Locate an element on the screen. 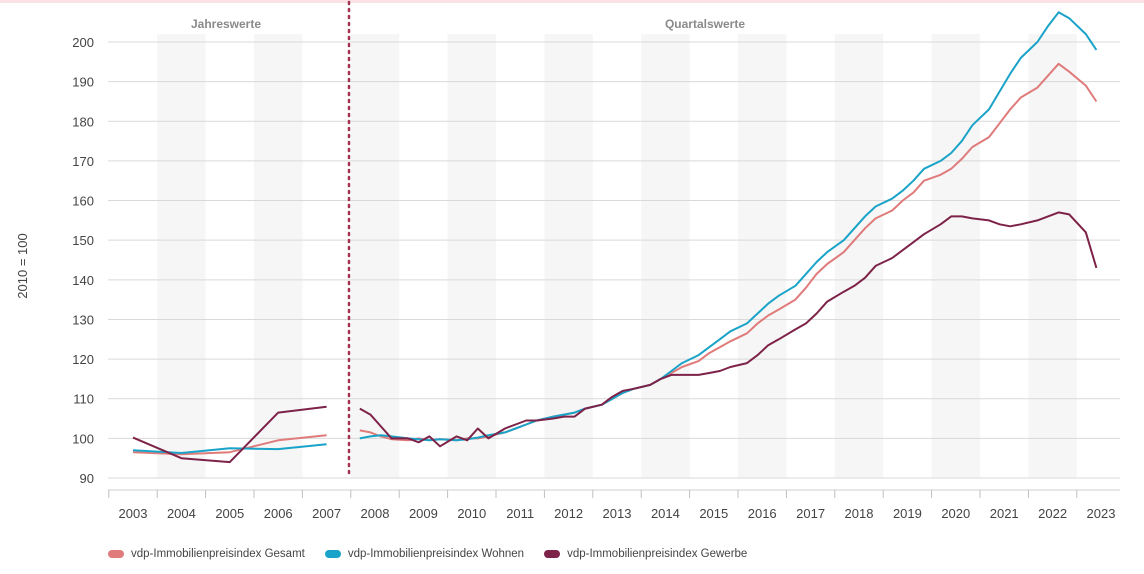  x-tick-label: 2010 is located at coordinates (471, 513).